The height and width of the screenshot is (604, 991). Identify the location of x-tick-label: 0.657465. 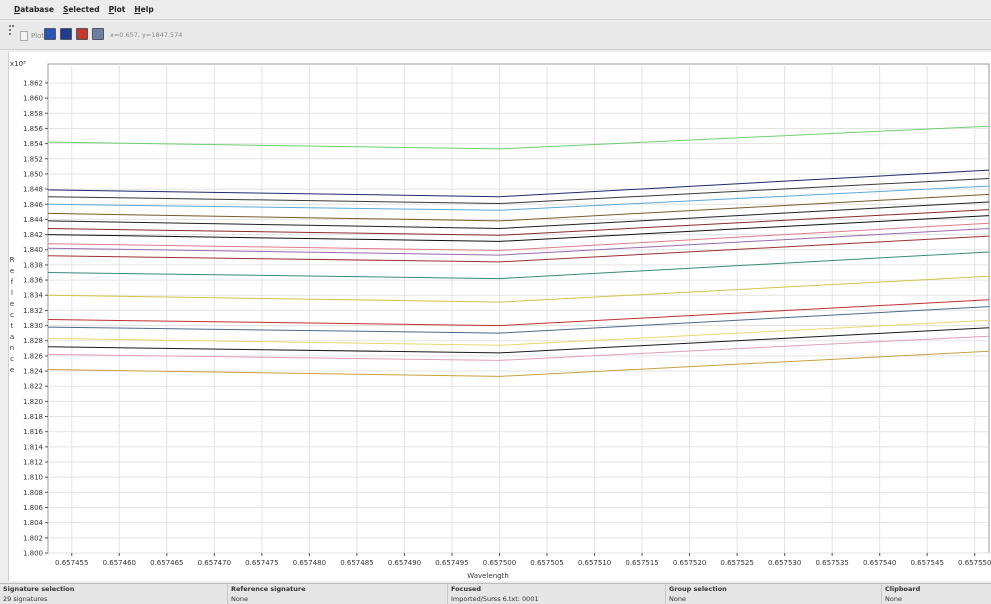
(166, 563).